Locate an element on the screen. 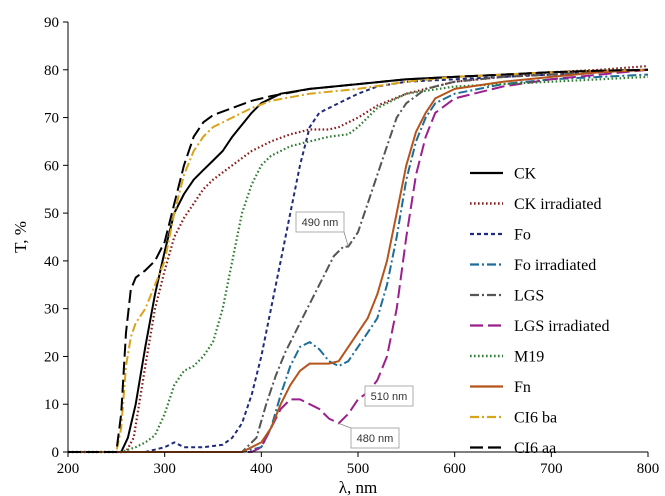 Image resolution: width=665 pixels, height=496 pixels. x-tick-label: 600 is located at coordinates (454, 469).